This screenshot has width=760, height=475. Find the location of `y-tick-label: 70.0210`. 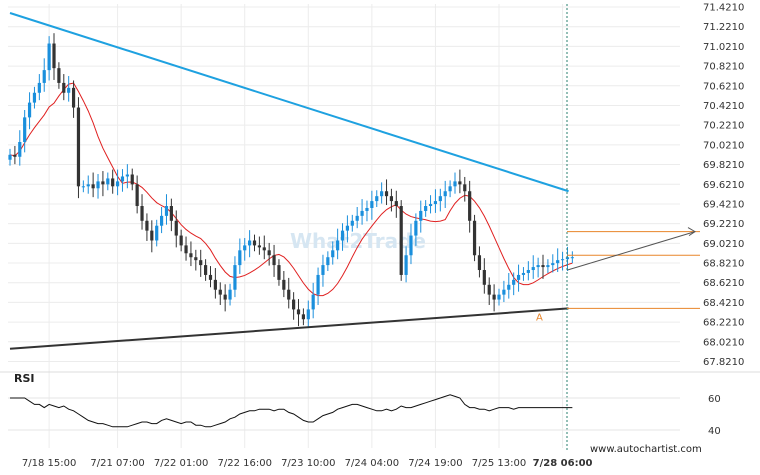

y-tick-label: 70.0210 is located at coordinates (723, 145).